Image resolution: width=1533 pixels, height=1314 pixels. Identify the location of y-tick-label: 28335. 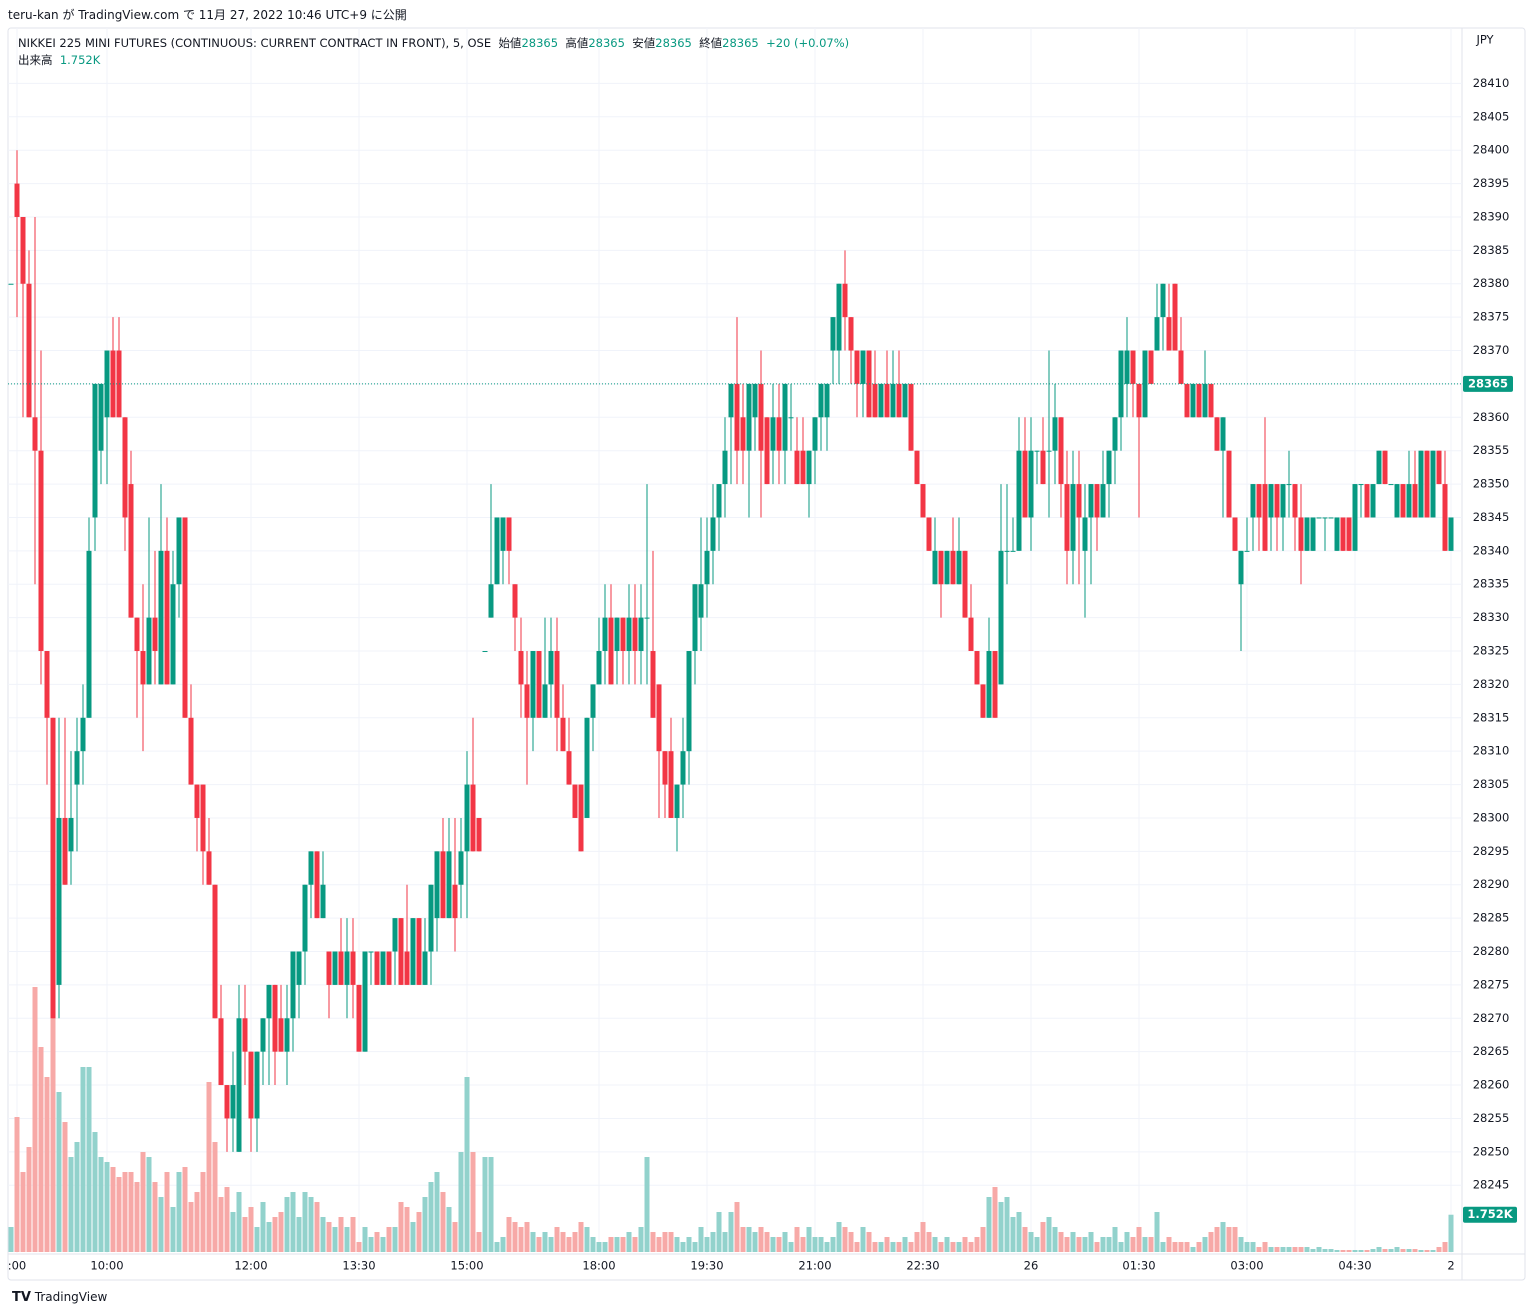
(1491, 584).